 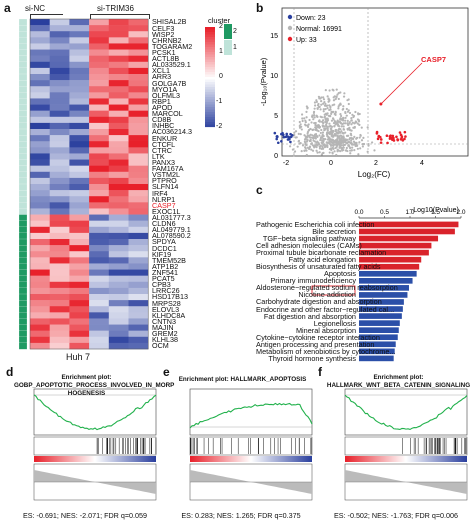 I want to click on heatmap-gene-label: DCDC1, so click(x=164, y=248).